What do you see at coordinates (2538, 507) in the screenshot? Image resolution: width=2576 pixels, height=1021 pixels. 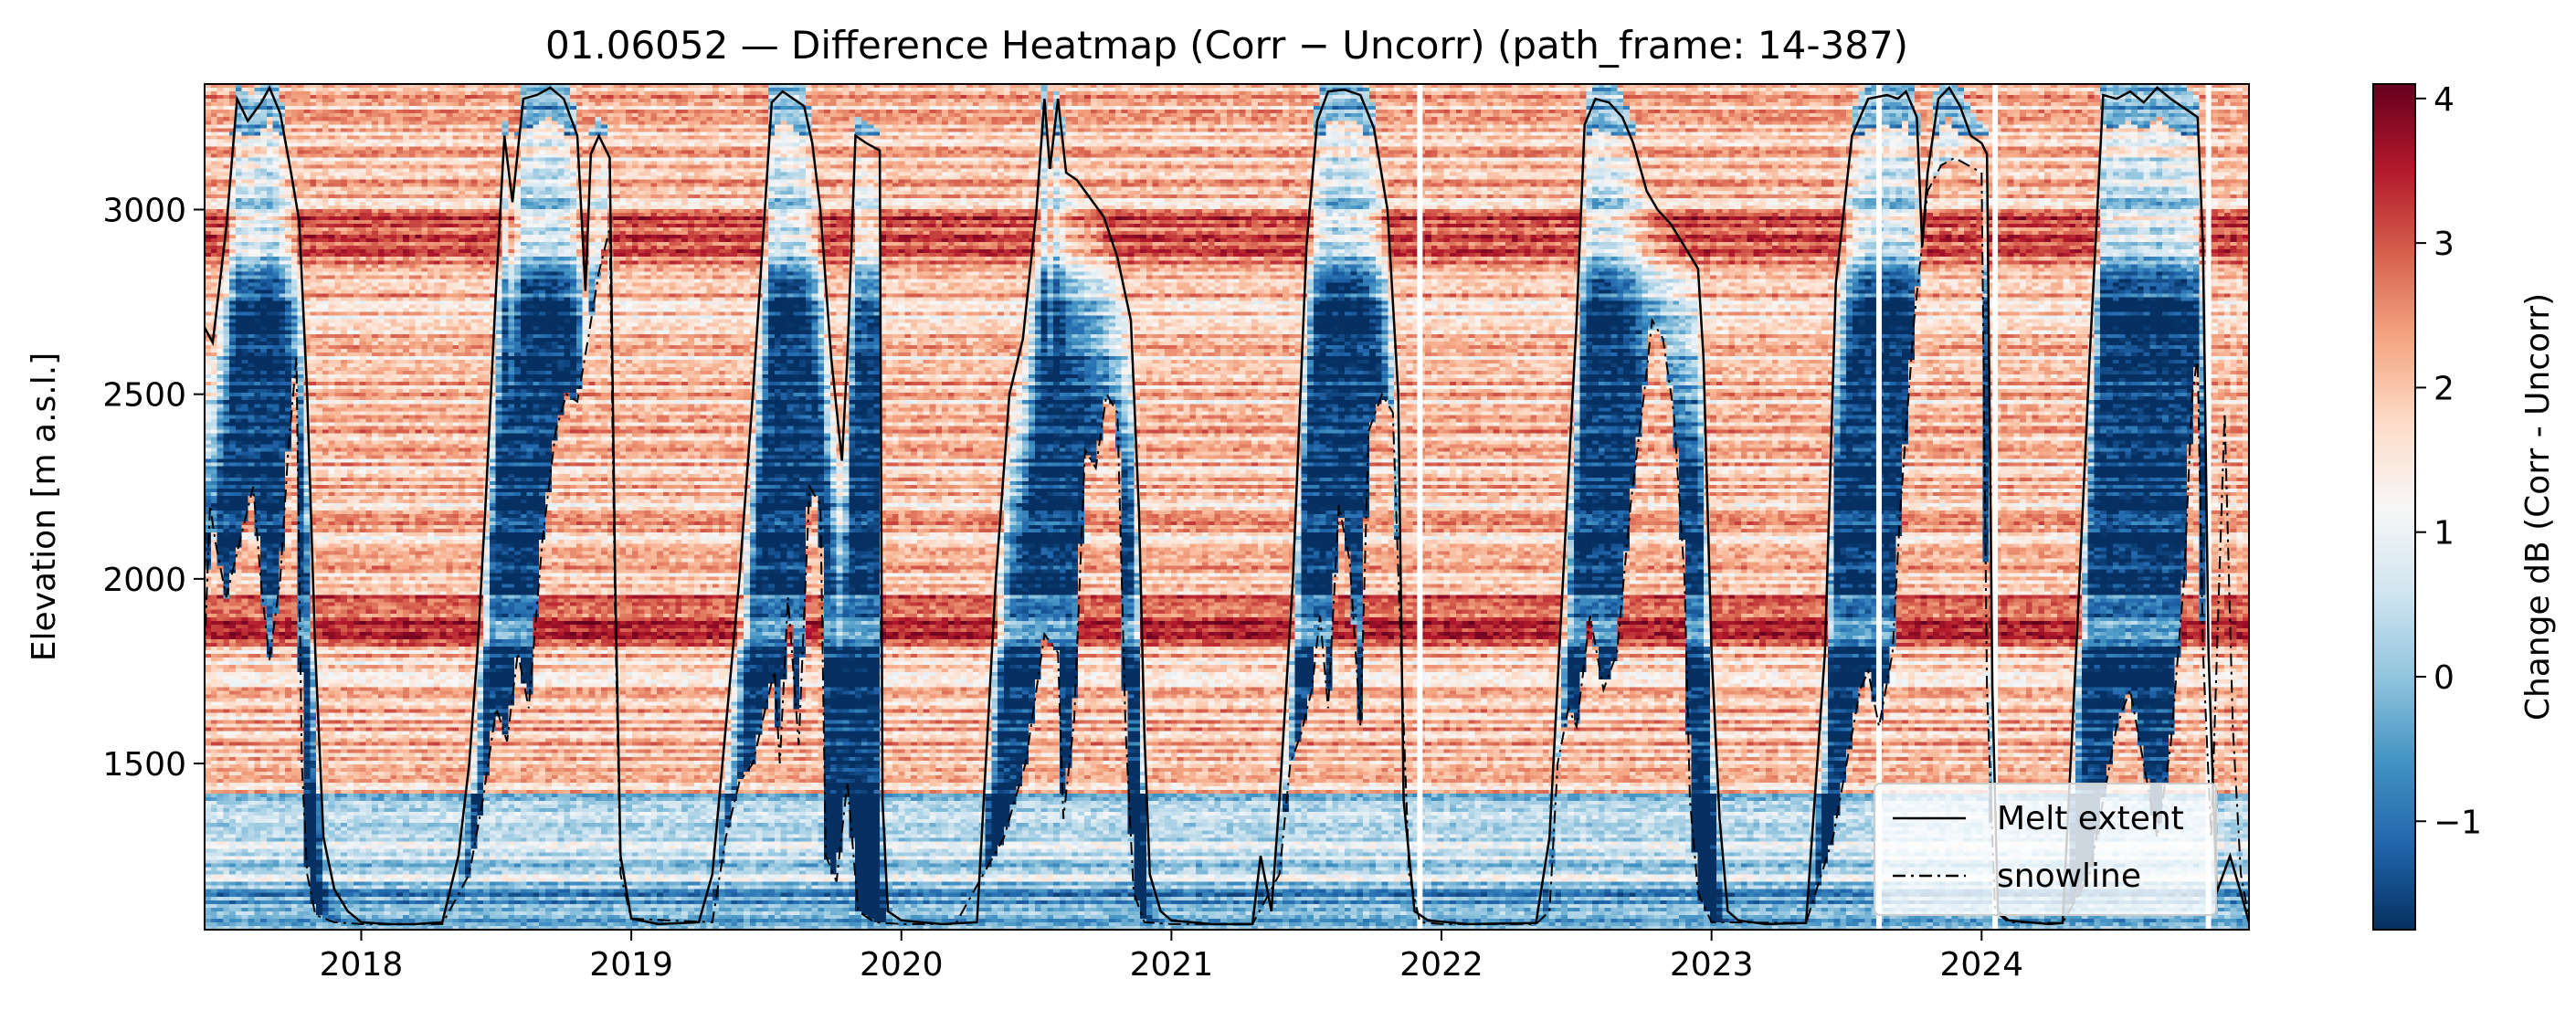 I see `colorbar-label: Change dB (Corr - Uncorr)` at bounding box center [2538, 507].